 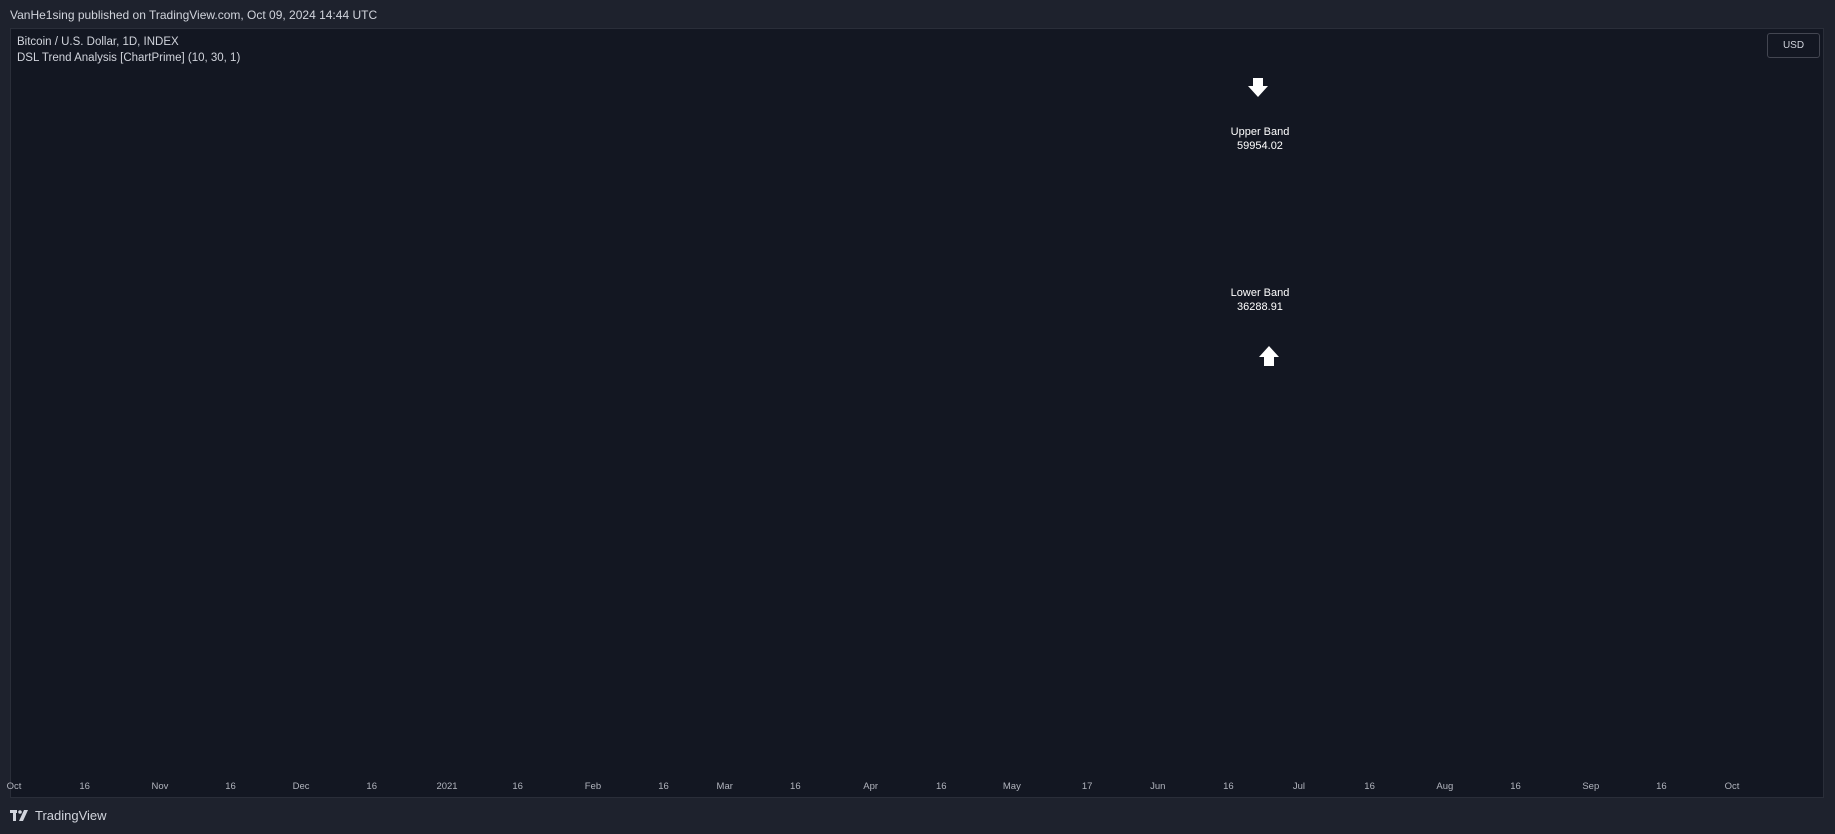 What do you see at coordinates (301, 786) in the screenshot?
I see `x-tick-label: Dec` at bounding box center [301, 786].